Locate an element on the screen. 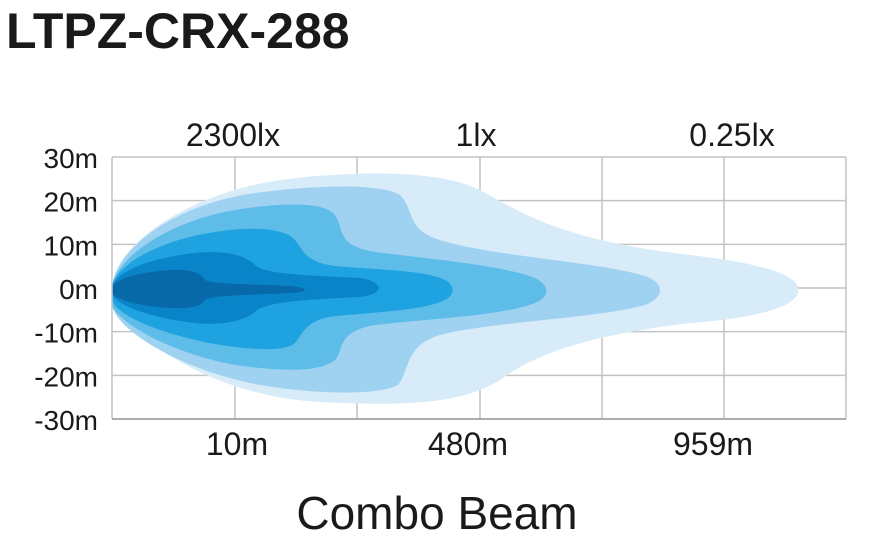  distance-label: 480m is located at coordinates (468, 444).